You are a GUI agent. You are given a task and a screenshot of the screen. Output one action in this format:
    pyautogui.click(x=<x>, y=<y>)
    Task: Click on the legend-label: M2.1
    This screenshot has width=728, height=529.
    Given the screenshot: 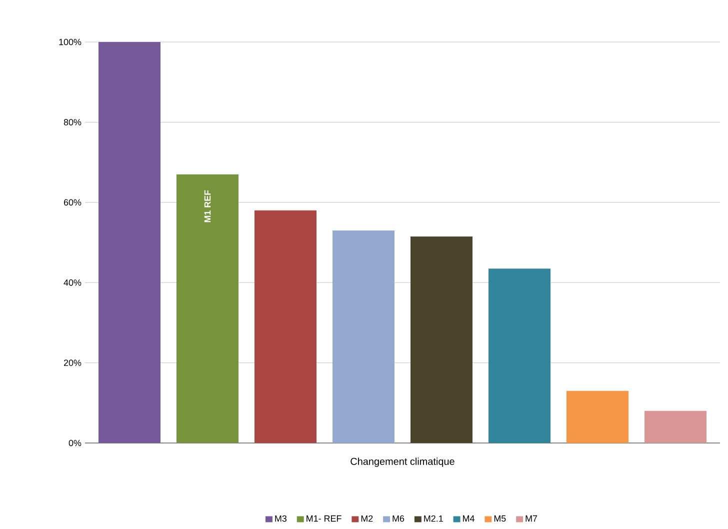 What is the action you would take?
    pyautogui.click(x=433, y=518)
    